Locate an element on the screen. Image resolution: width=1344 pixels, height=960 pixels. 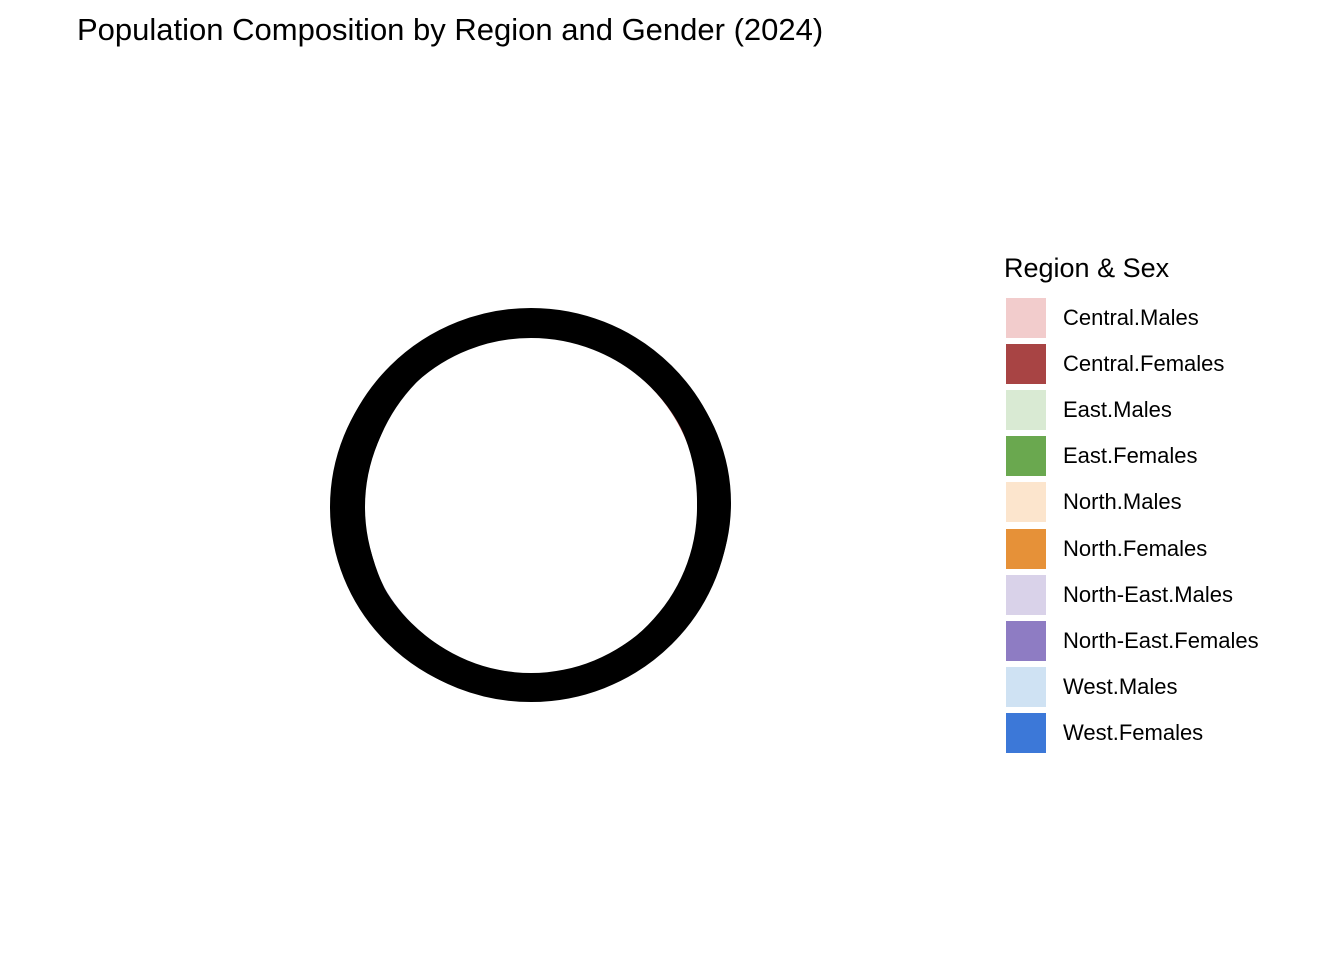
legend-label: West.Females is located at coordinates (1133, 732).